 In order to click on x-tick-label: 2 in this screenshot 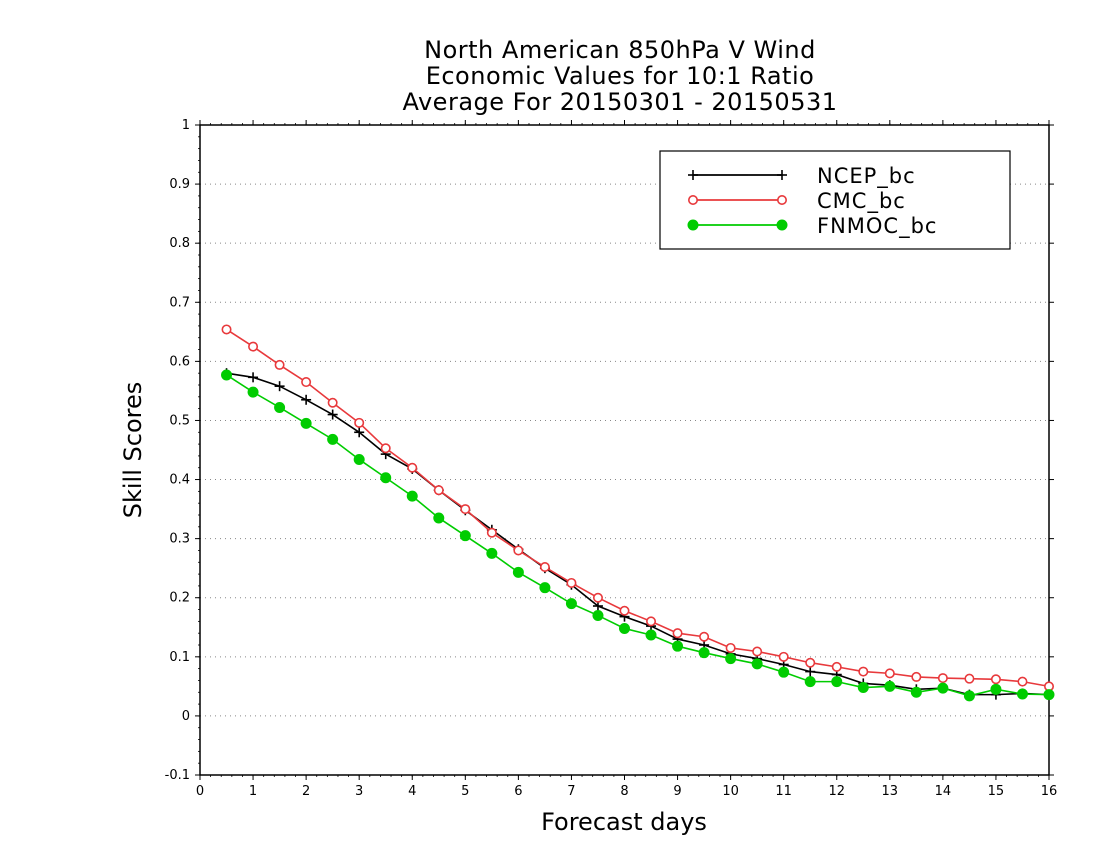, I will do `click(306, 791)`.